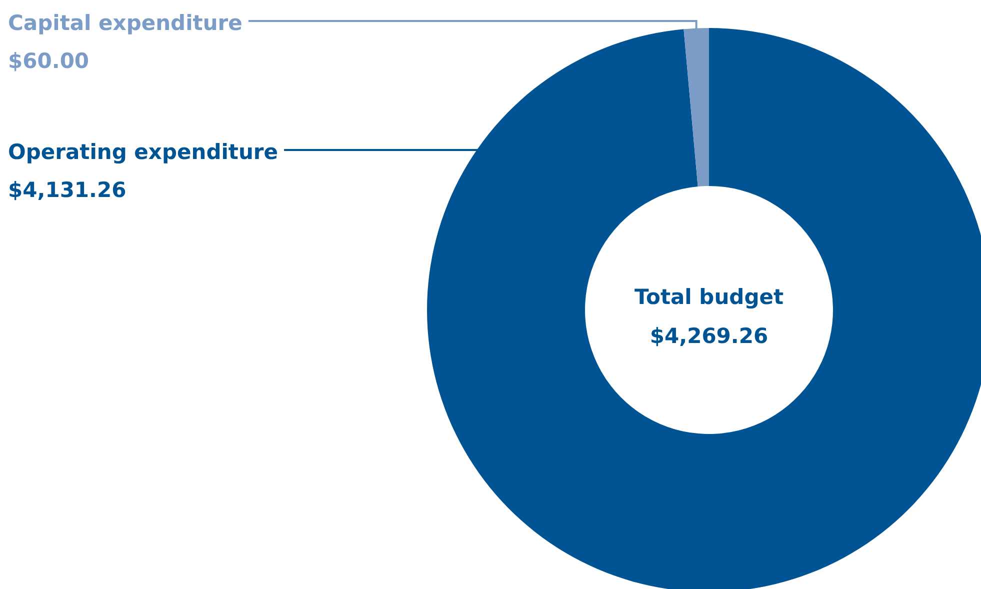 The width and height of the screenshot is (981, 589). Describe the element at coordinates (67, 190) in the screenshot. I see `data-label: $4,131.26` at that location.